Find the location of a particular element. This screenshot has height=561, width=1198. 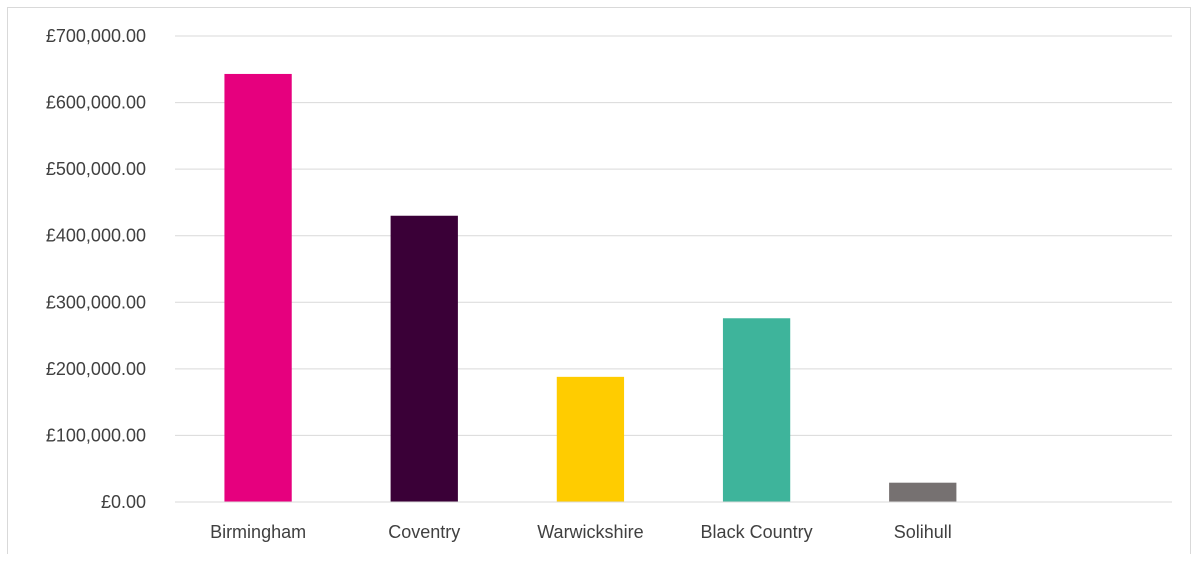

y-tick-label: £600,000.00 is located at coordinates (96, 103).